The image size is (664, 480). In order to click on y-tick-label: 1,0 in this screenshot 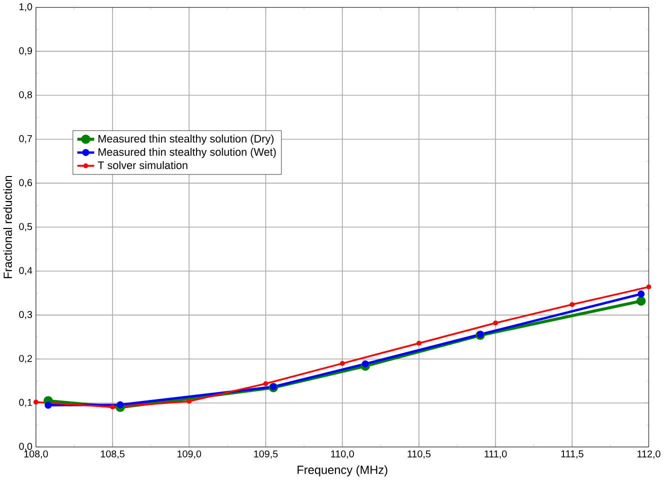, I will do `click(26, 7)`.